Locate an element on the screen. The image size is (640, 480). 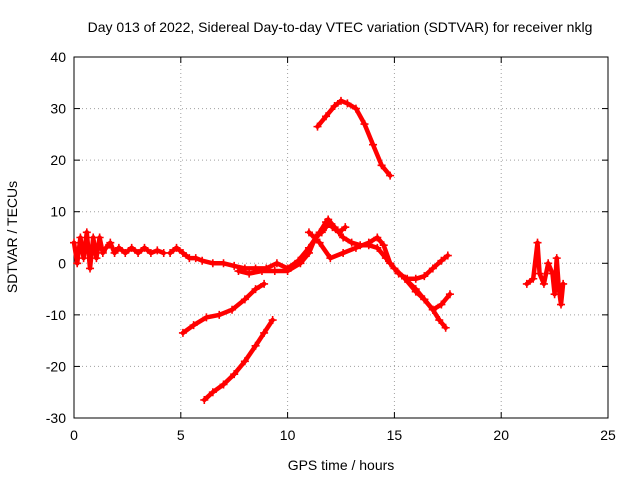
series-seg-high is located at coordinates (354, 138).